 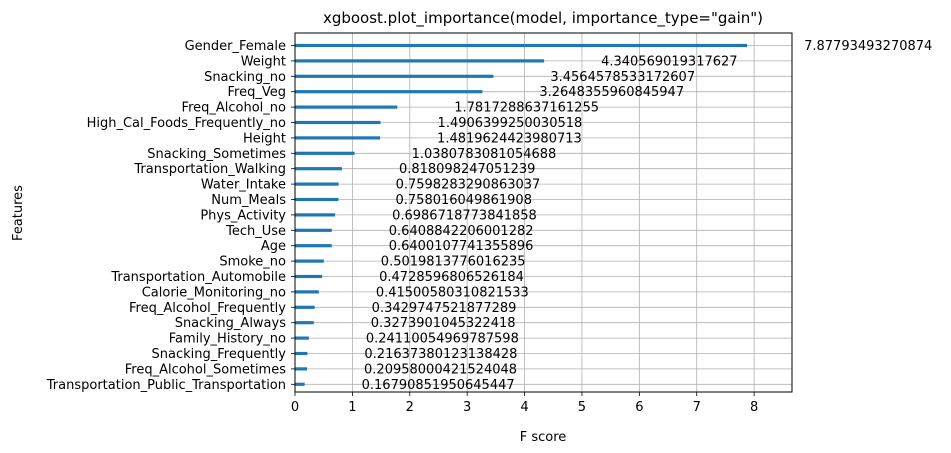 What do you see at coordinates (464, 215) in the screenshot?
I see `value-label: 0.6986718773841858` at bounding box center [464, 215].